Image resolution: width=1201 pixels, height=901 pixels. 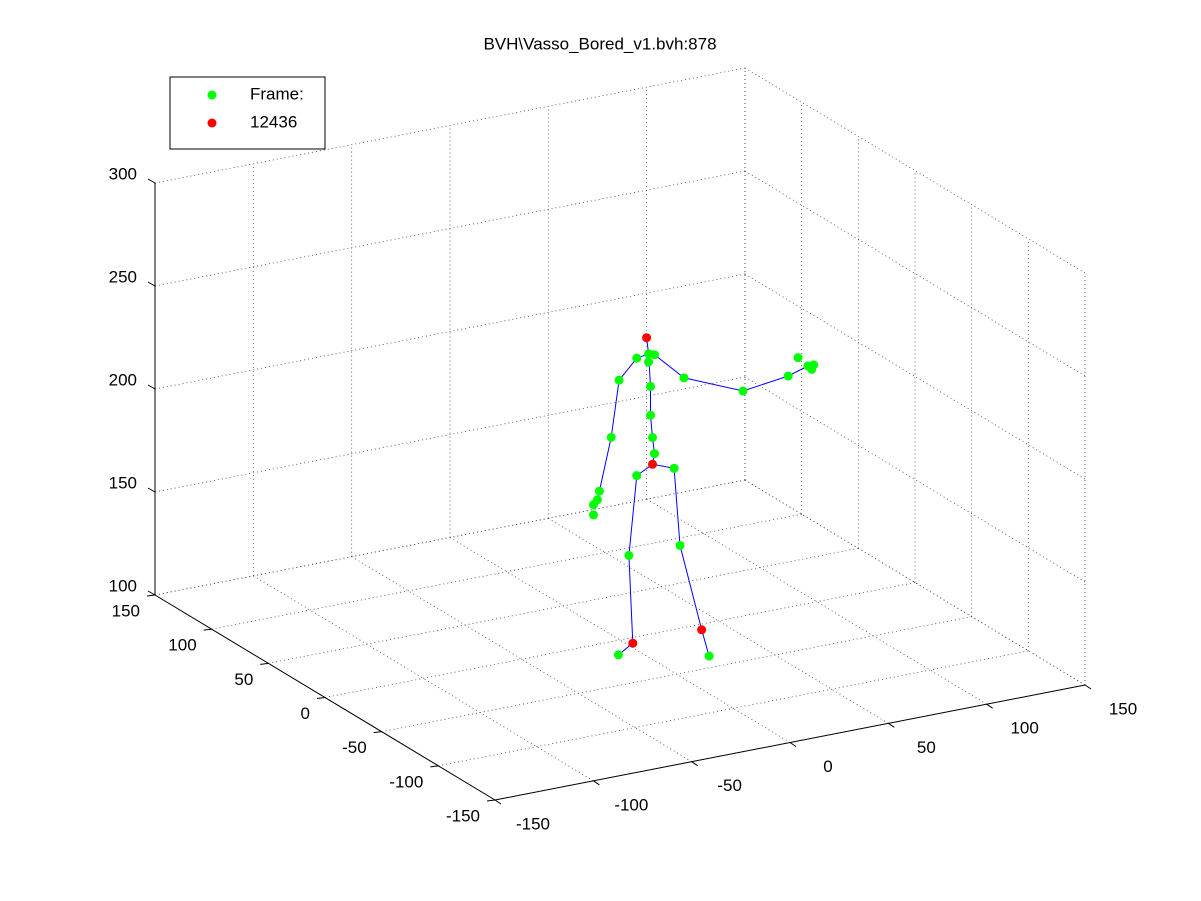 I want to click on y-tick-label: 150, so click(x=126, y=610).